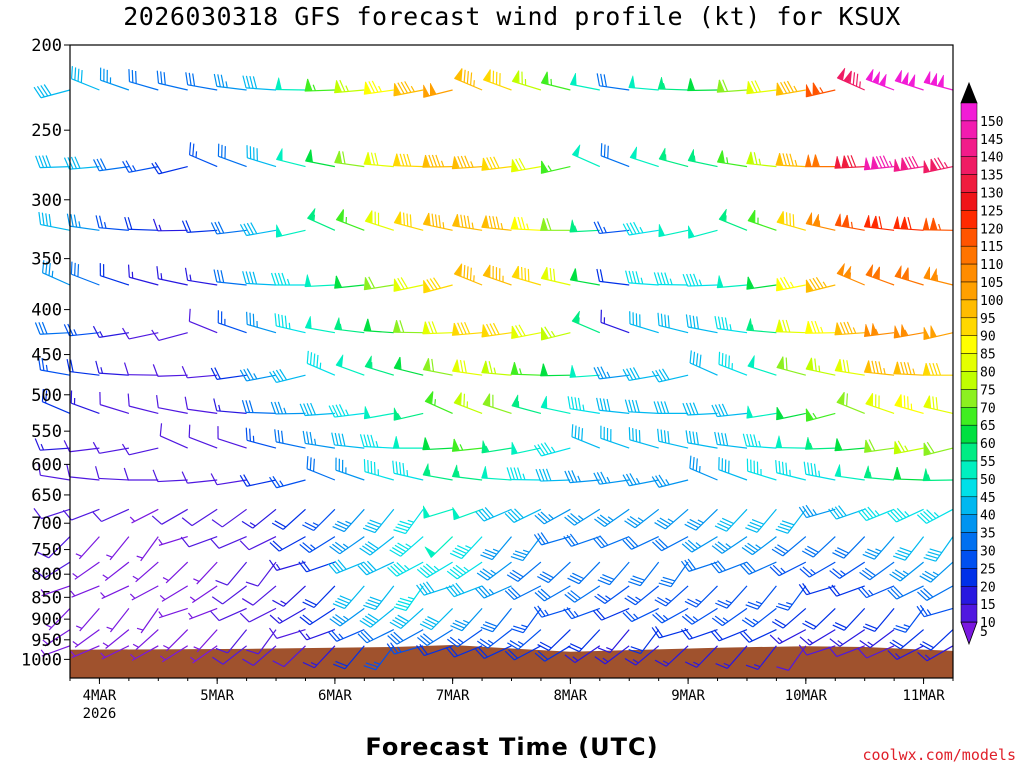 This screenshot has height=768, width=1024. What do you see at coordinates (988, 587) in the screenshot?
I see `colorbar-label: 20` at bounding box center [988, 587].